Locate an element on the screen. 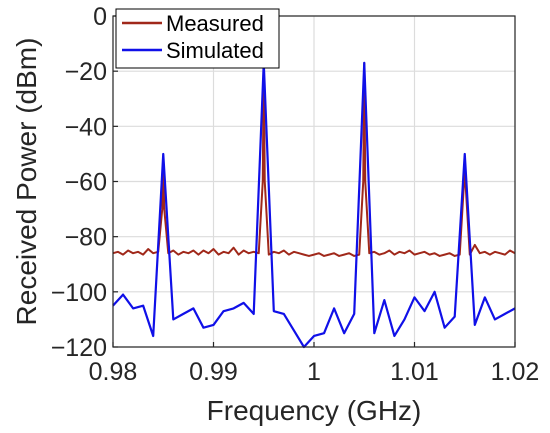 The height and width of the screenshot is (433, 550). y-tick-label: −120 is located at coordinates (79, 348).